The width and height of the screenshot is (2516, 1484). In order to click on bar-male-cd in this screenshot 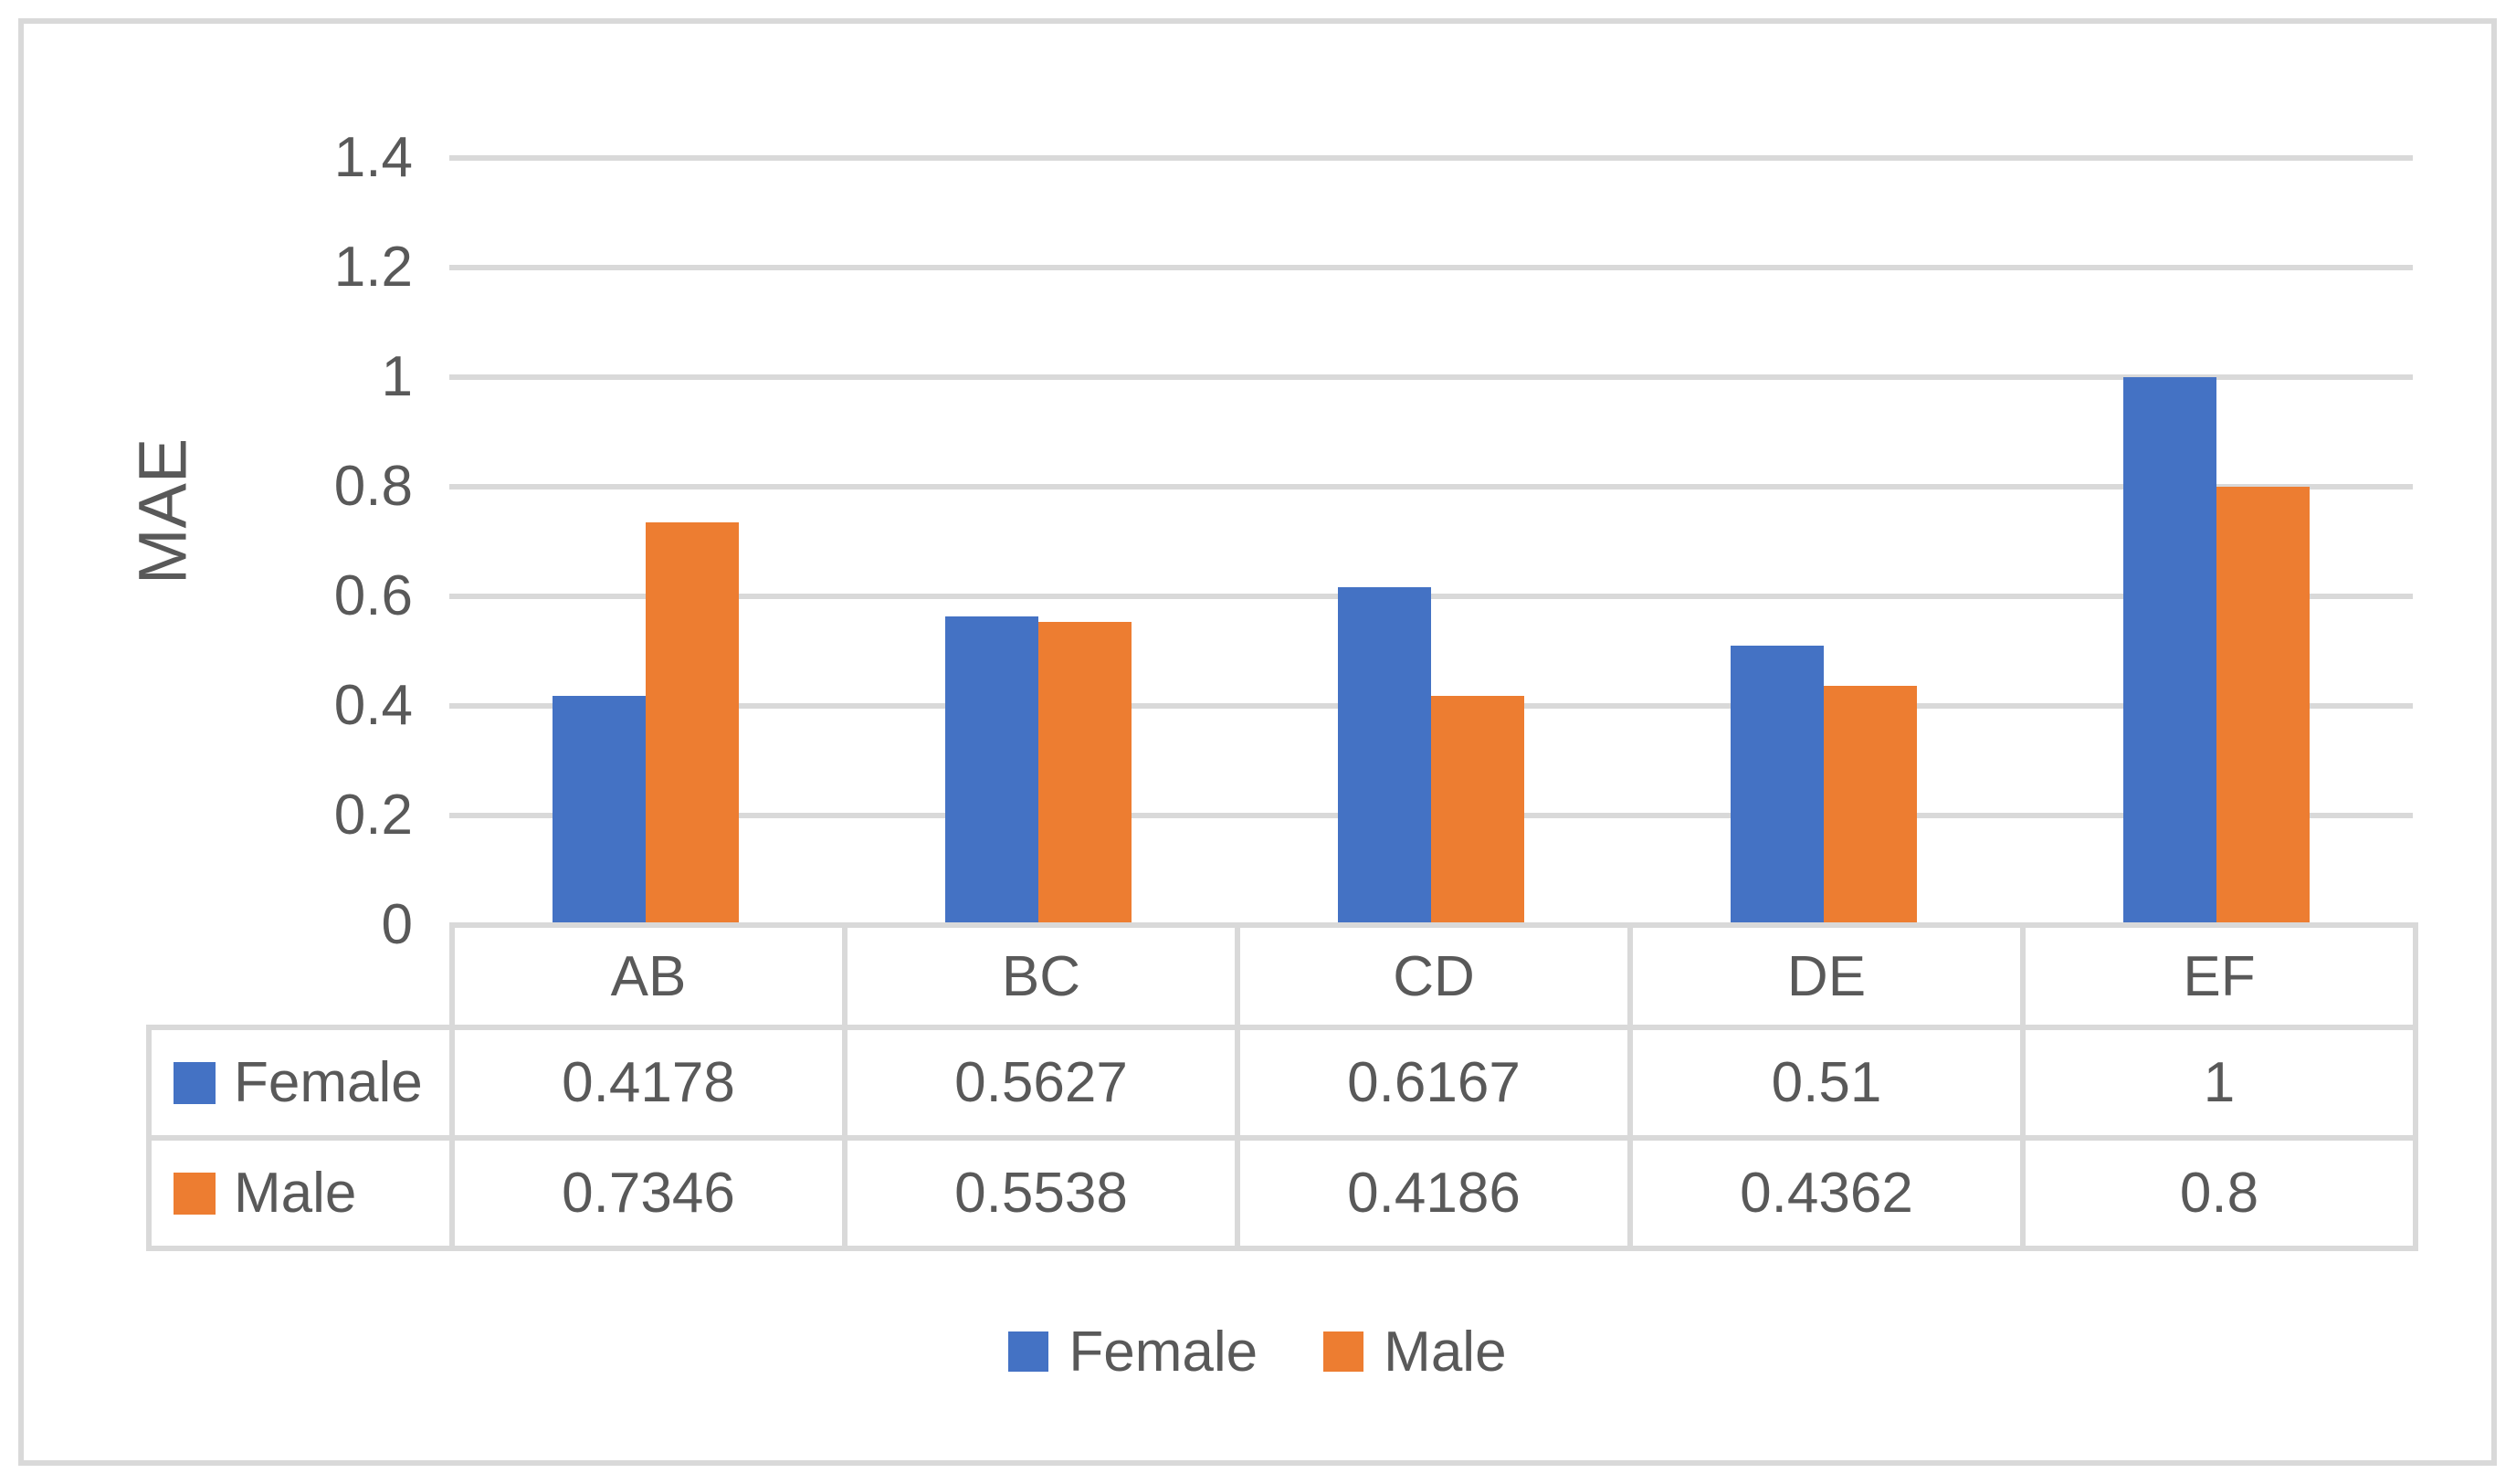, I will do `click(1477, 810)`.